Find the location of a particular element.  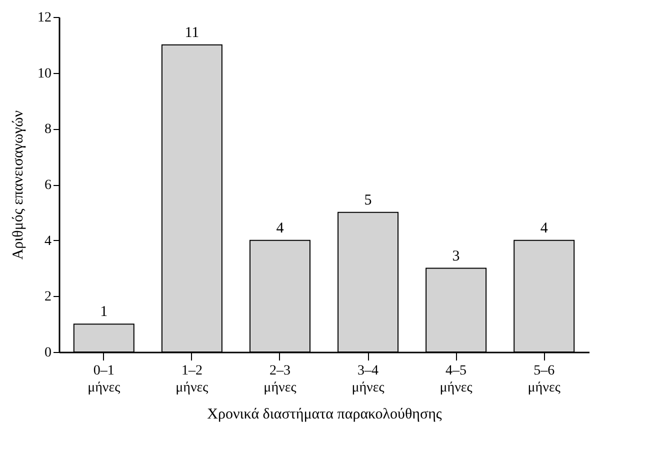

x-tick-label: 4–5 μήνες is located at coordinates (456, 380).